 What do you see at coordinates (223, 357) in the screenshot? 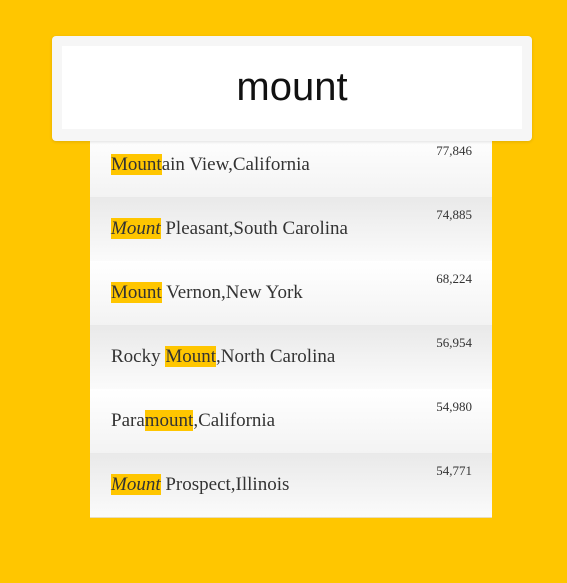
I see `suggestion-name: Rocky Mount,North Carolina` at bounding box center [223, 357].